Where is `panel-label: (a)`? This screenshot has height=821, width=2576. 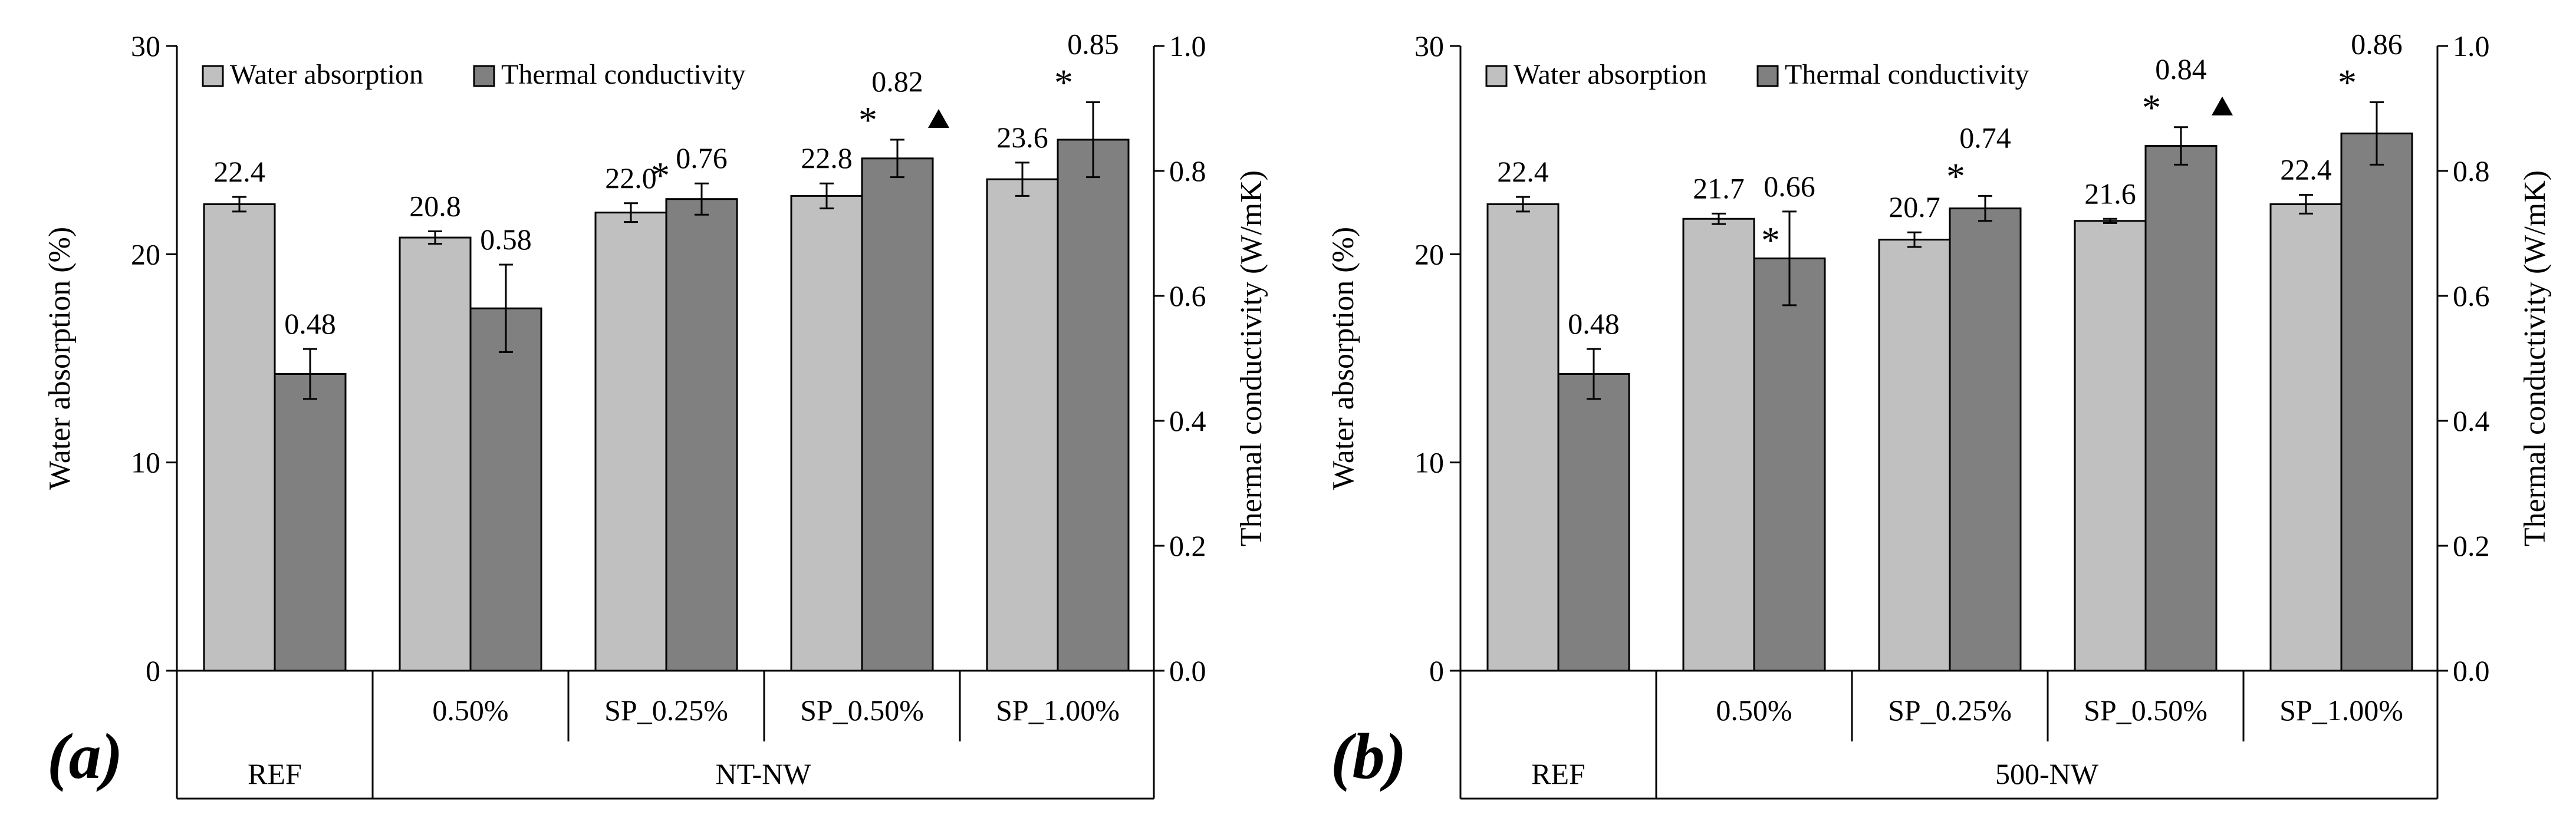
panel-label: (a) is located at coordinates (85, 756).